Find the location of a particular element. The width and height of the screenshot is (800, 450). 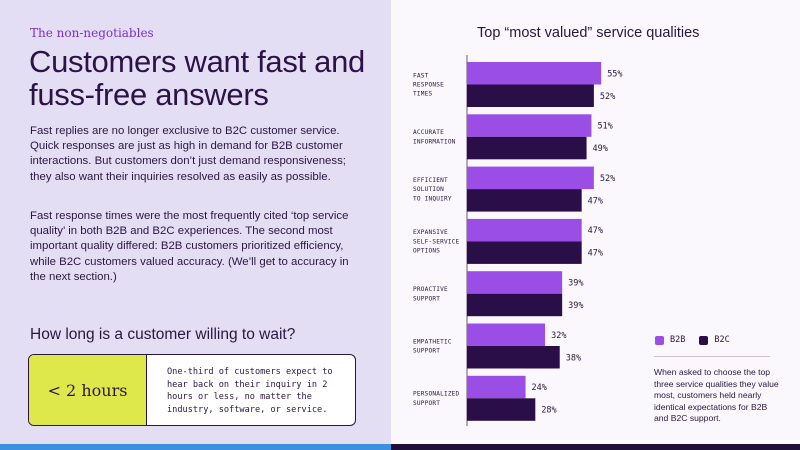

legend-item-b2c: B2C is located at coordinates (714, 340).